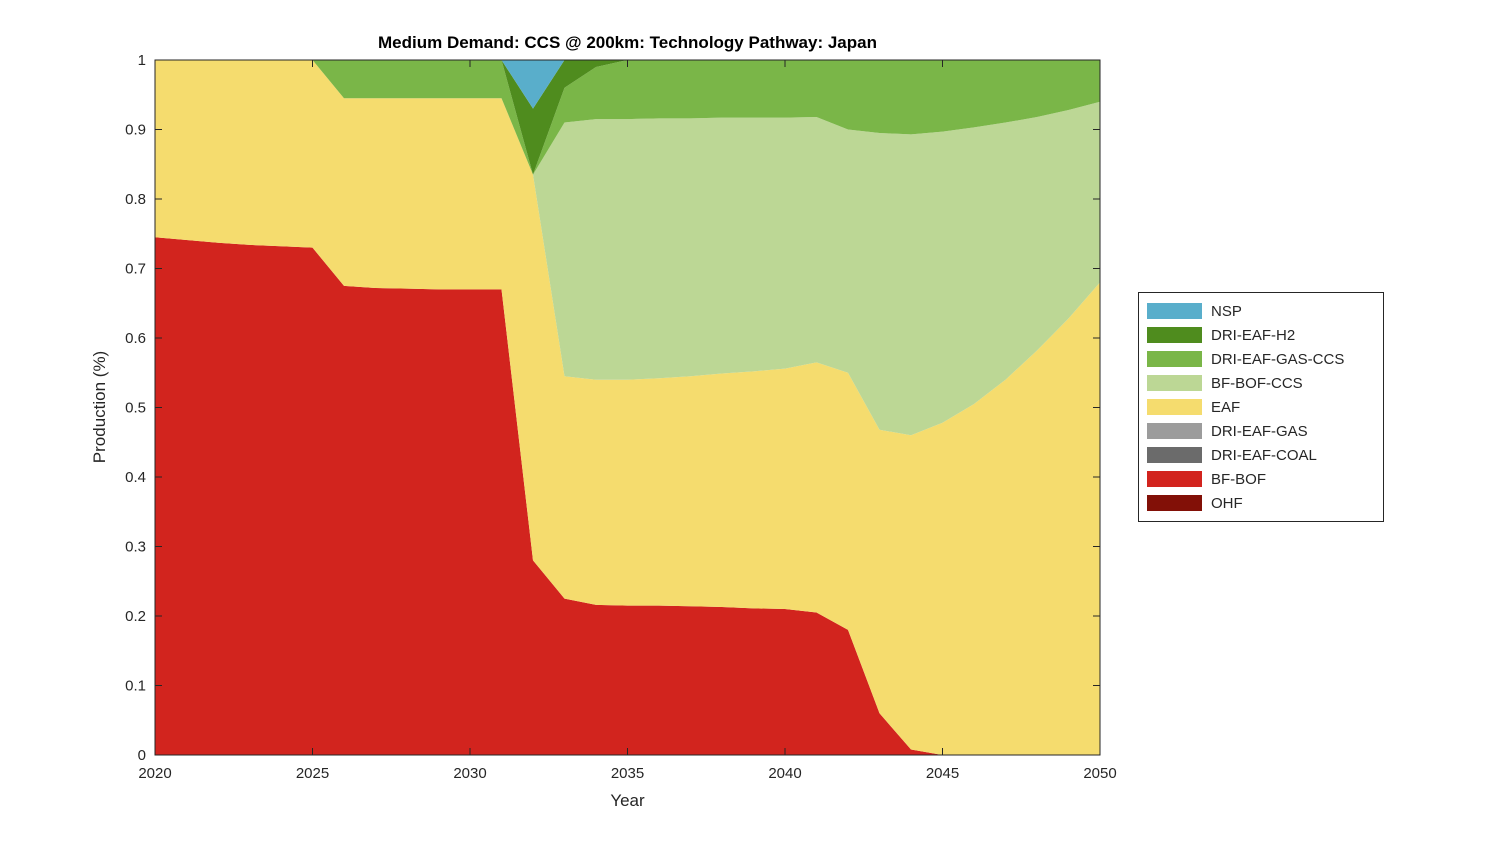  What do you see at coordinates (1174, 431) in the screenshot?
I see `legend-swatch-DRI-EAF-GAS` at bounding box center [1174, 431].